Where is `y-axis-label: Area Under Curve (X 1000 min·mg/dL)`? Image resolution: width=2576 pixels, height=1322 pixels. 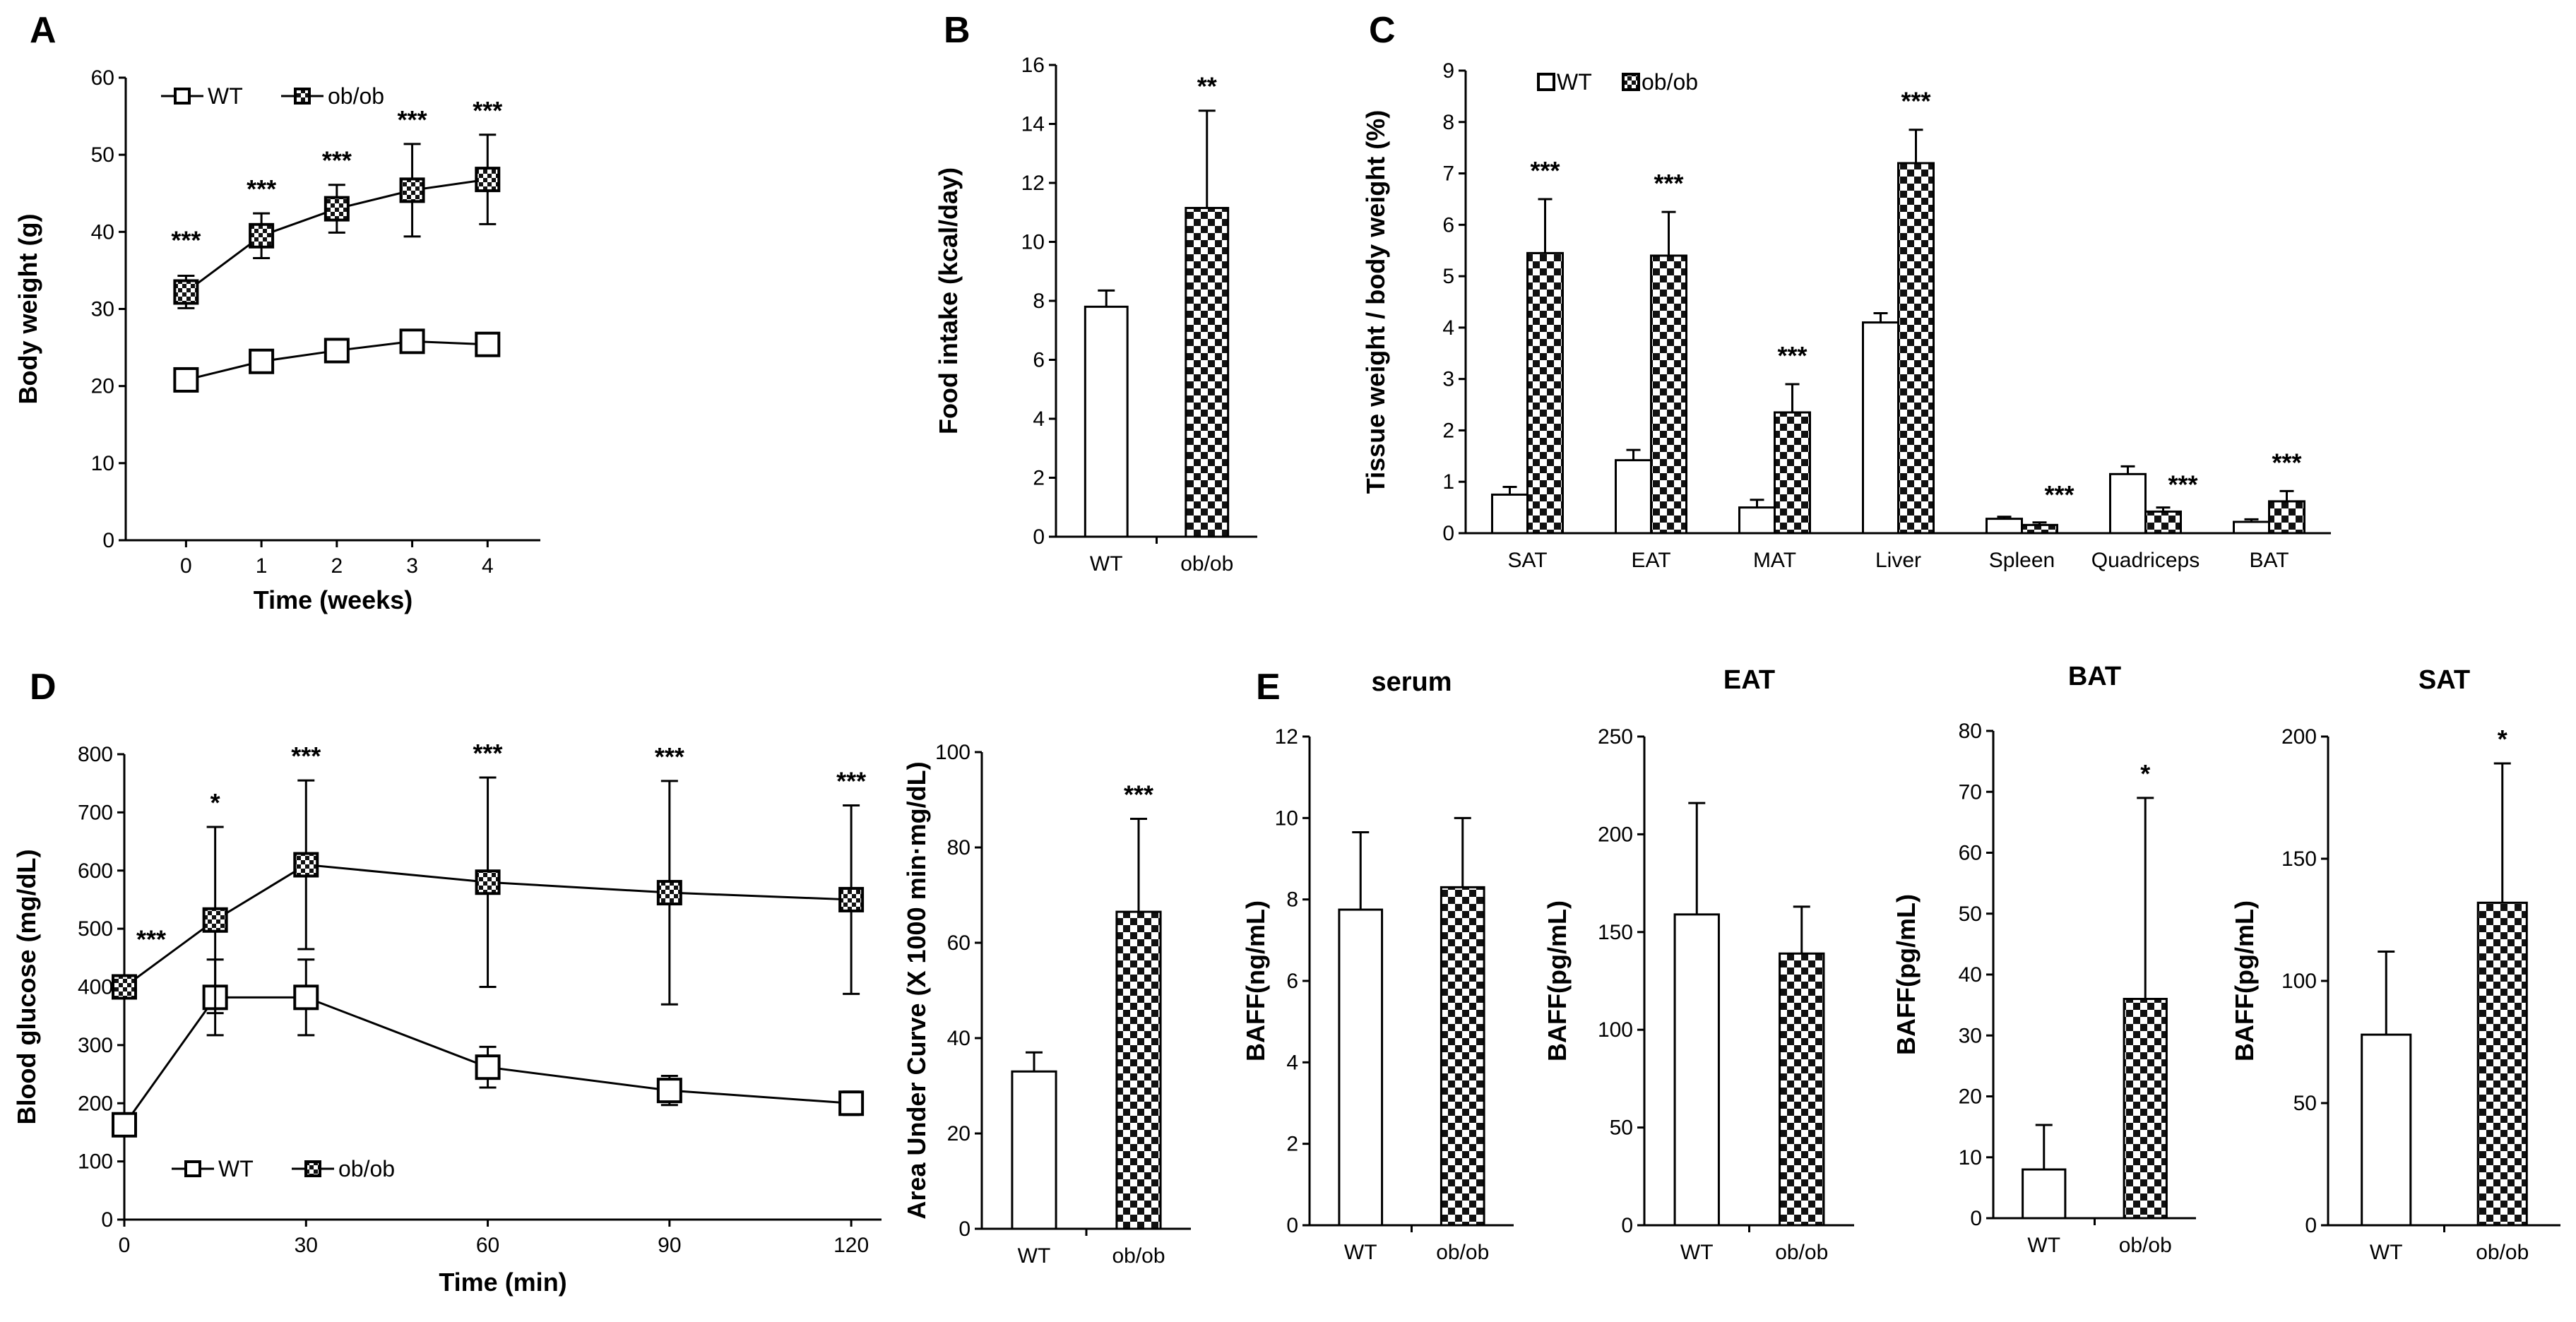
y-axis-label: Area Under Curve (X 1000 min·mg/dL) is located at coordinates (916, 990).